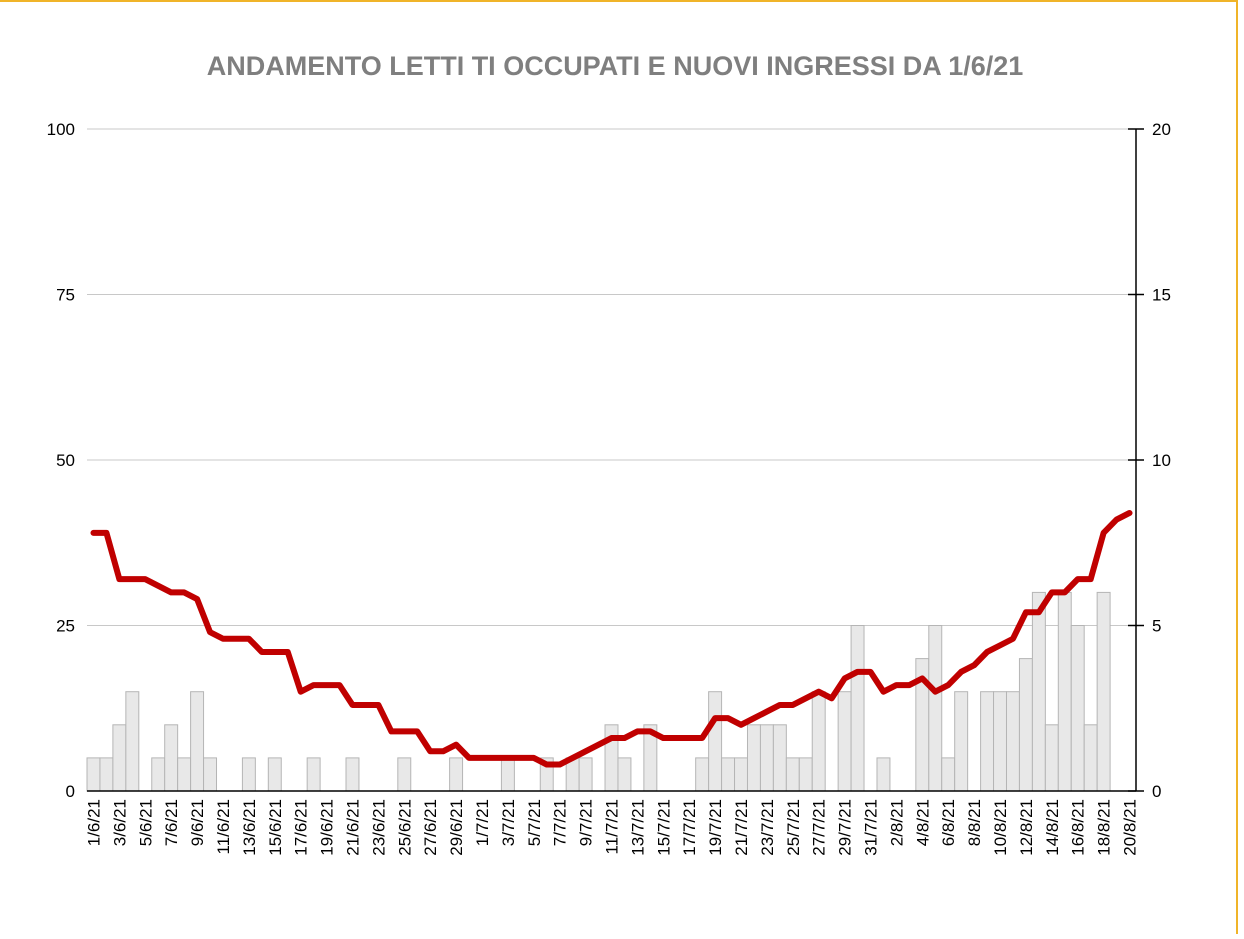 The width and height of the screenshot is (1244, 939). What do you see at coordinates (508, 822) in the screenshot?
I see `x-tick-label: 3/7/21` at bounding box center [508, 822].